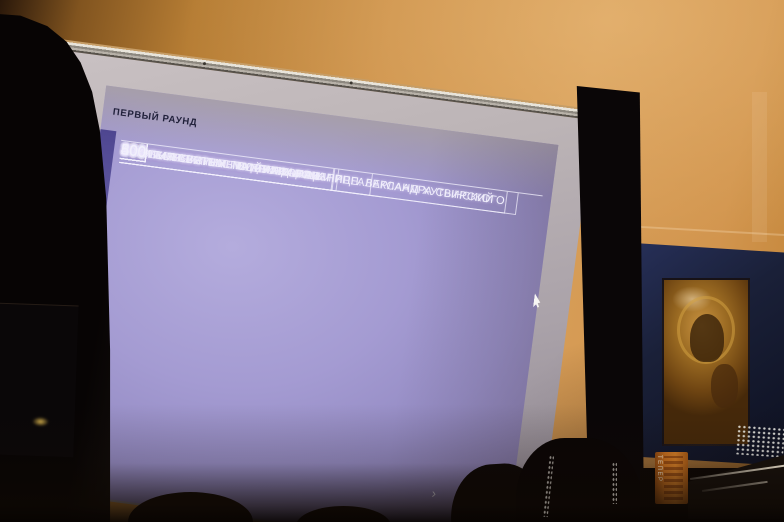 The width and height of the screenshot is (784, 522). I want to click on loudspeaker, so click(39, 380).